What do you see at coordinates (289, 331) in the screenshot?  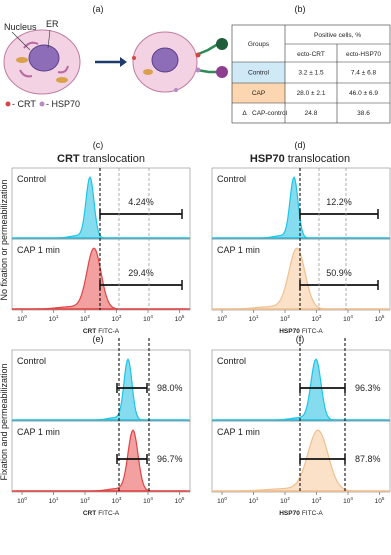 I see `axis-marker: HSP70` at bounding box center [289, 331].